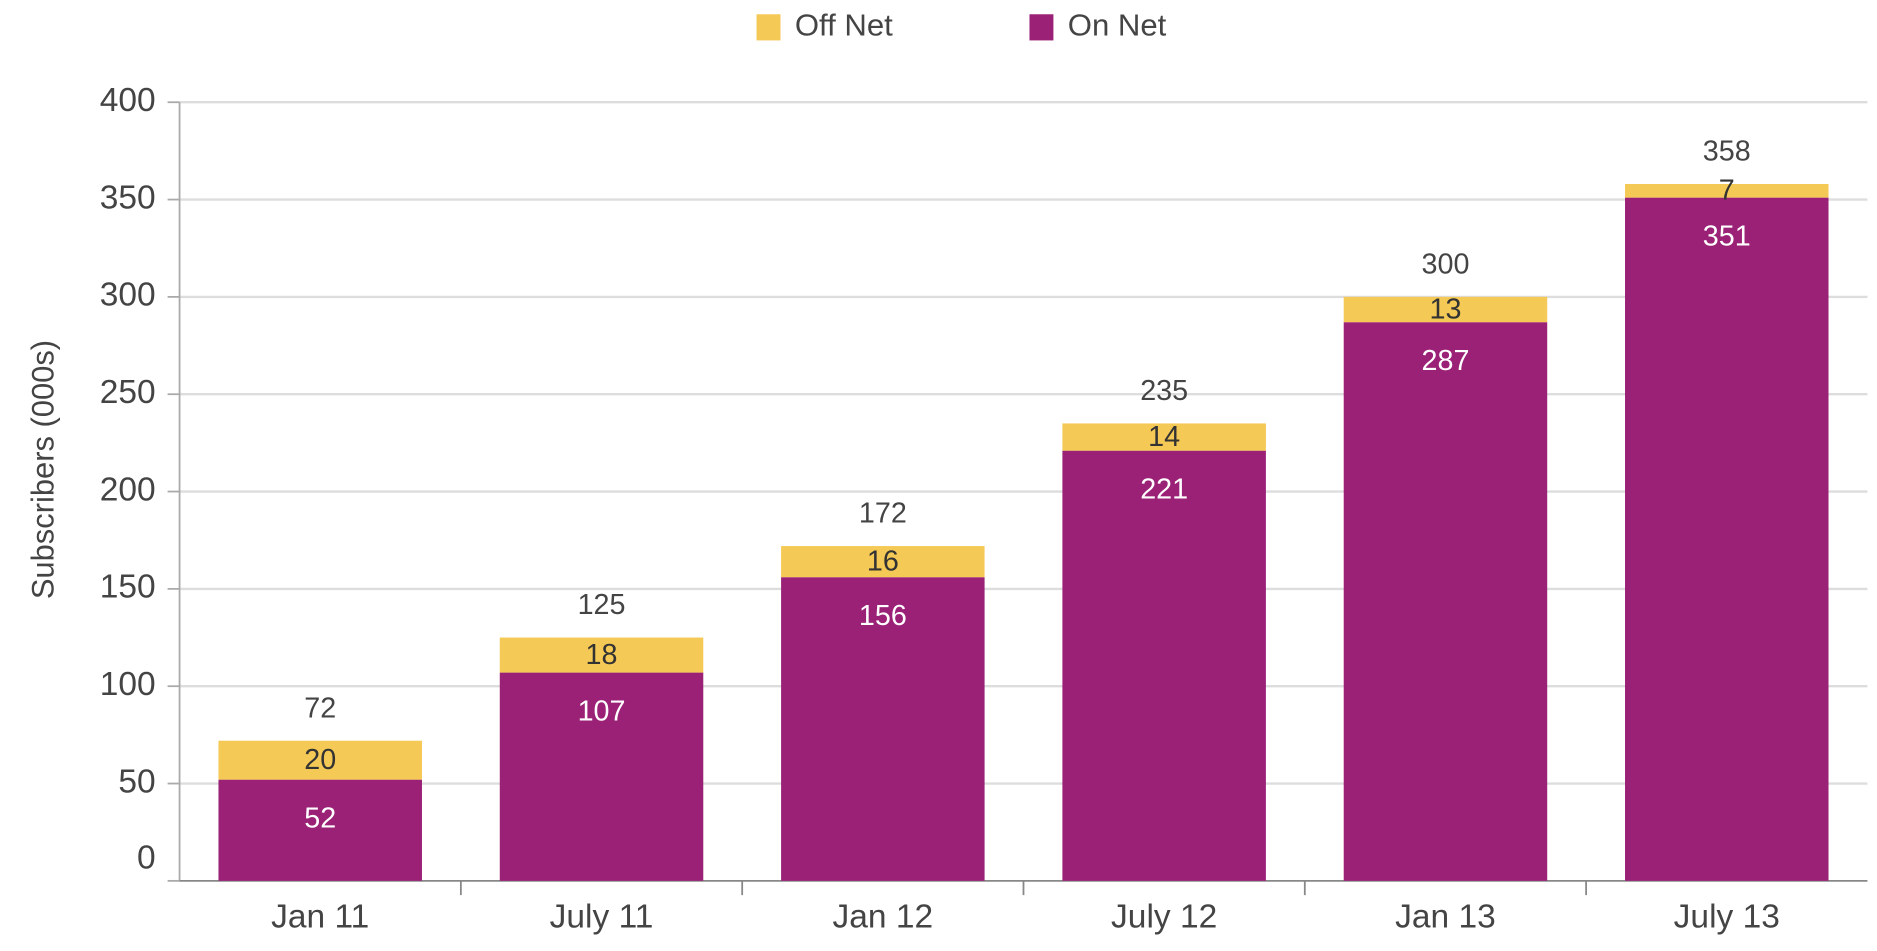 The width and height of the screenshot is (1877, 951). Describe the element at coordinates (1727, 152) in the screenshot. I see `total-label: 358` at that location.